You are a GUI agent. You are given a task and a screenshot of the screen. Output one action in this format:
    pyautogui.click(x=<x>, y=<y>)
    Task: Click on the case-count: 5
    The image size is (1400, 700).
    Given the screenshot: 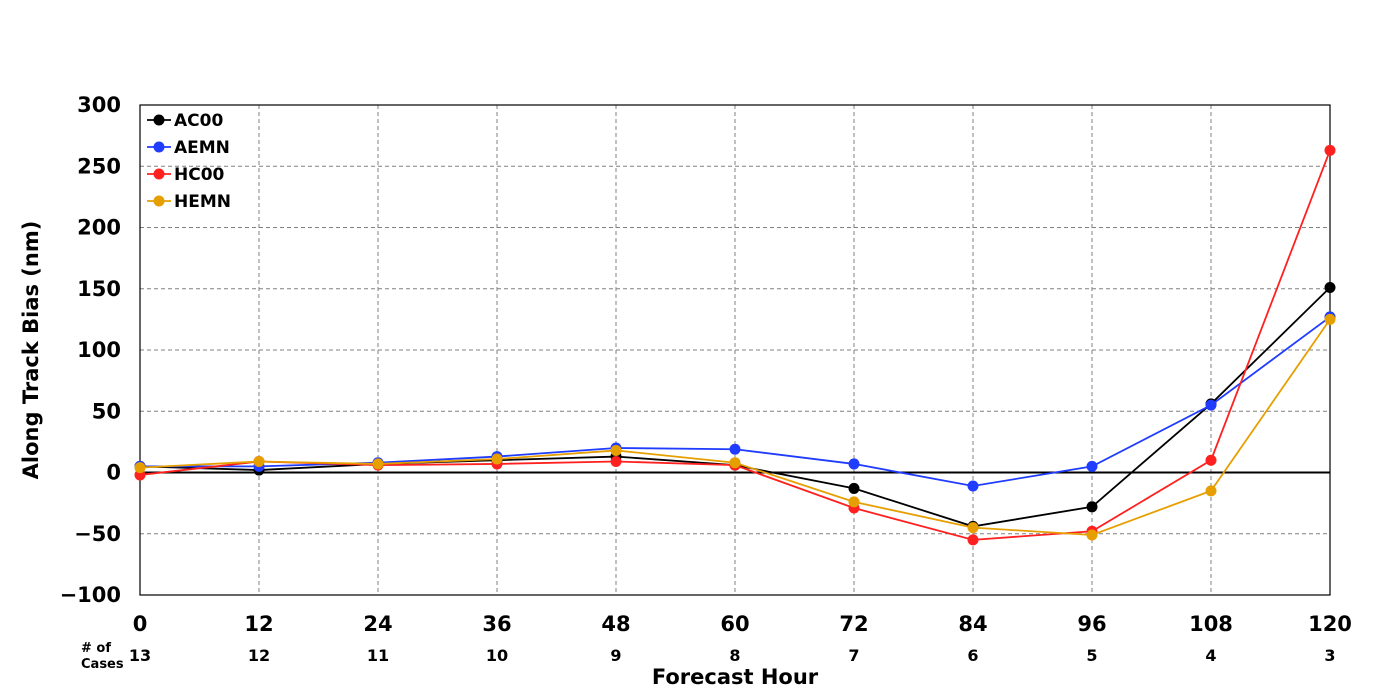 What is the action you would take?
    pyautogui.click(x=1091, y=655)
    